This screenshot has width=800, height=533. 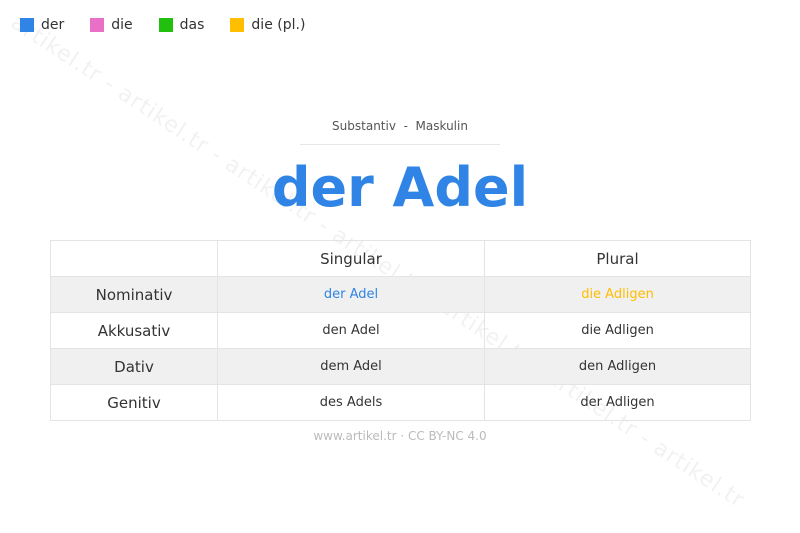 What do you see at coordinates (351, 294) in the screenshot?
I see `singular-form: der Adel` at bounding box center [351, 294].